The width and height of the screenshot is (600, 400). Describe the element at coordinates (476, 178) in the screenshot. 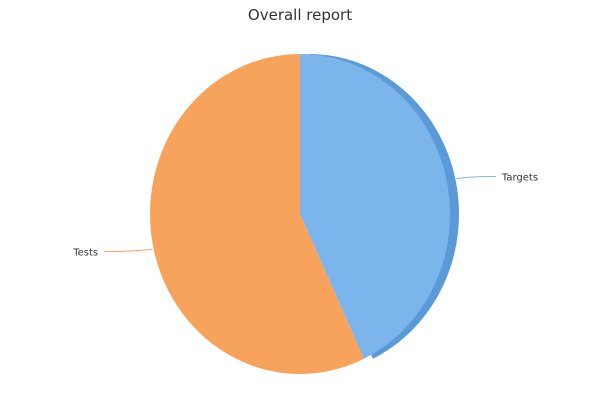

I see `connector-targets` at that location.